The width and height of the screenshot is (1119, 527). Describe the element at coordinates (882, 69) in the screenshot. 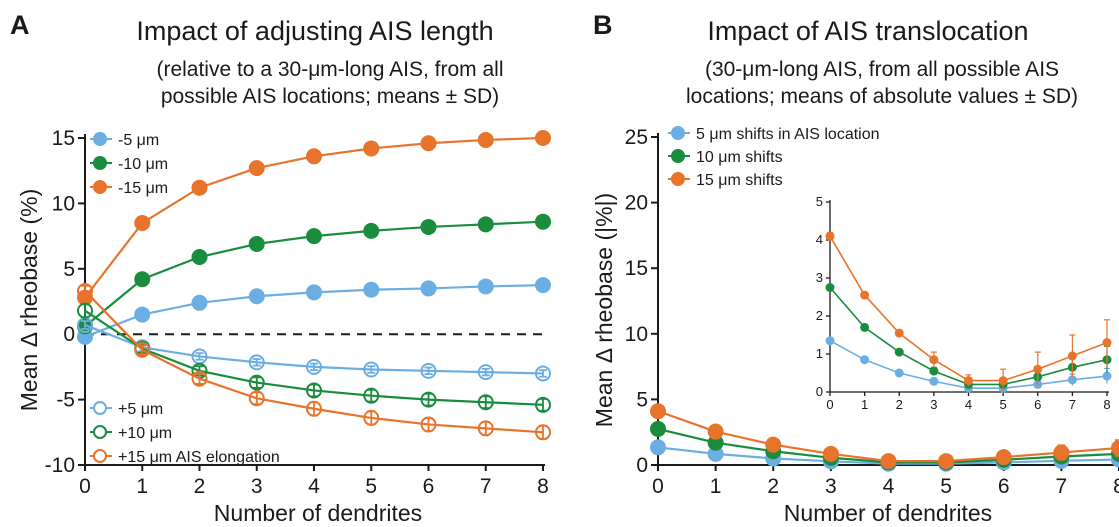

I see `panel-b-subtitle-1: (30-μm-long AIS, from all possible AIS` at that location.